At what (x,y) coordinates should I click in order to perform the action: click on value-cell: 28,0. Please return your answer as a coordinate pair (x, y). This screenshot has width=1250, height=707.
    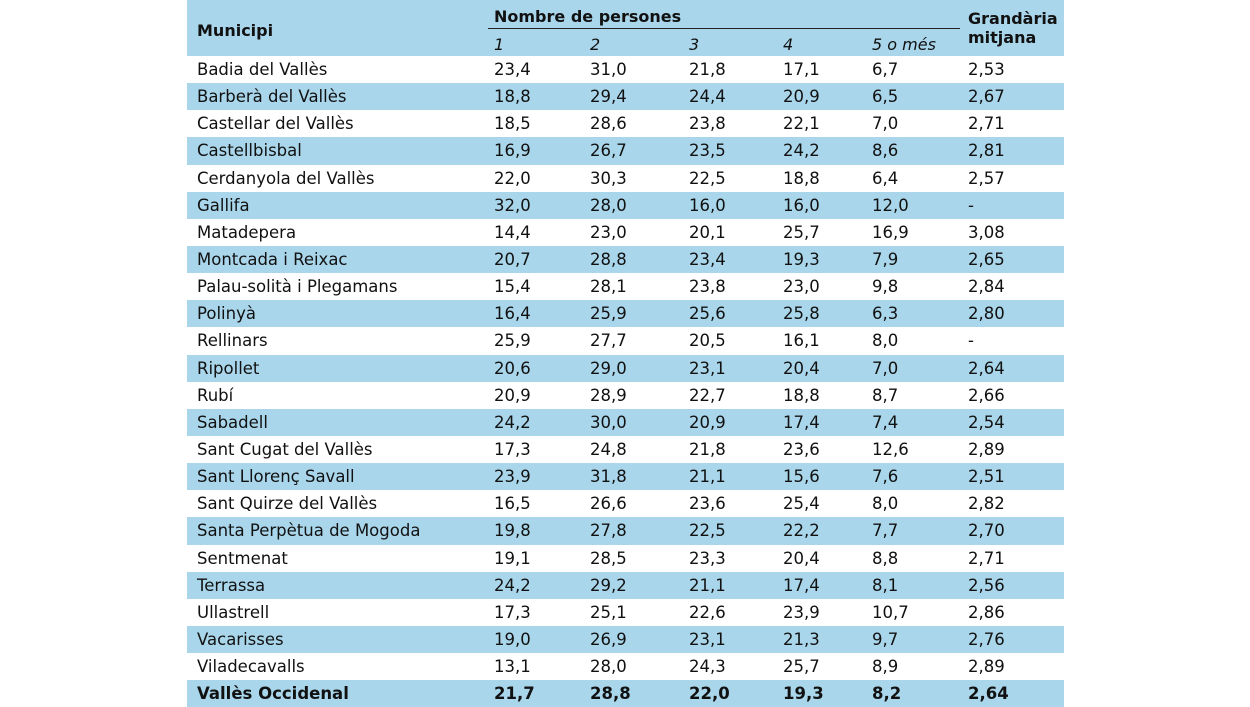
    Looking at the image, I should click on (608, 205).